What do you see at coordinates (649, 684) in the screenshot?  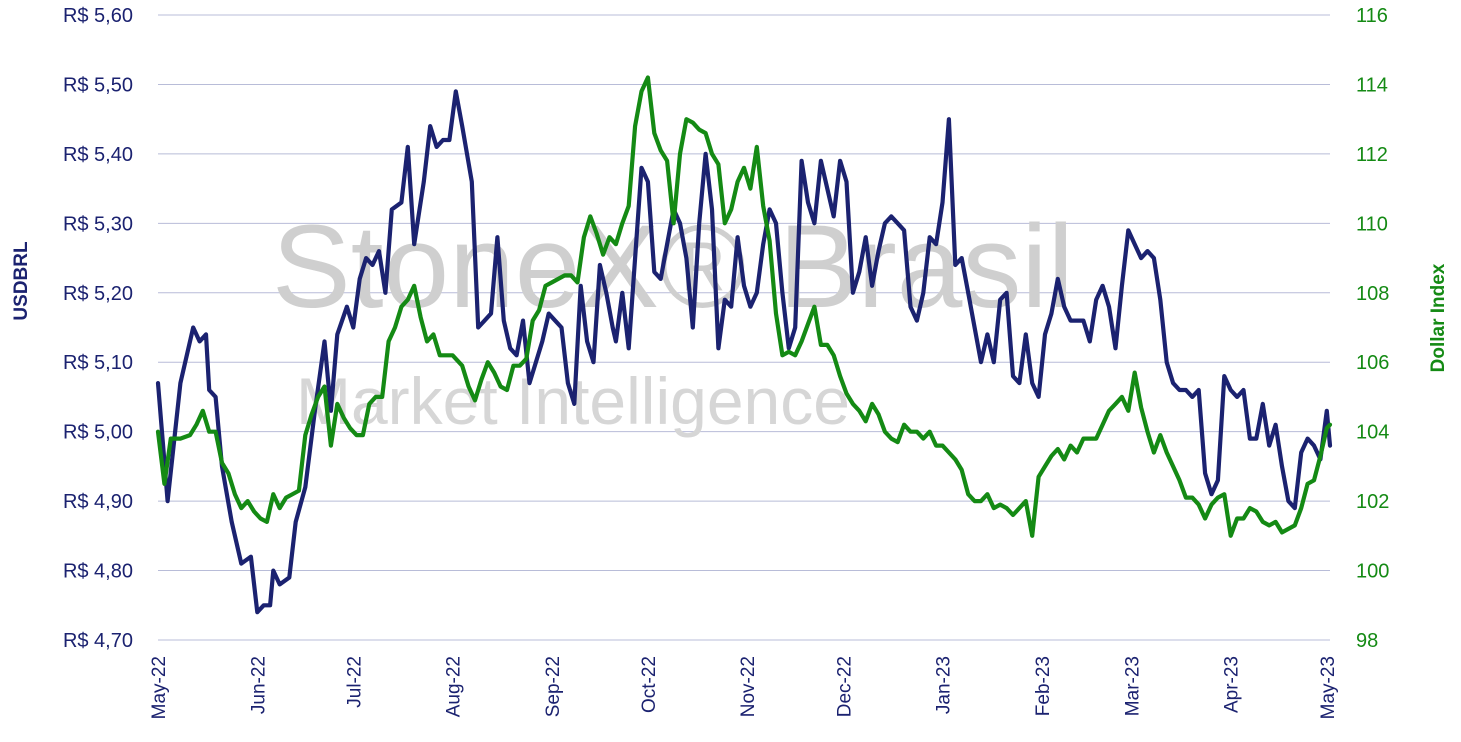 I see `x-tick-label: Oct-22` at bounding box center [649, 684].